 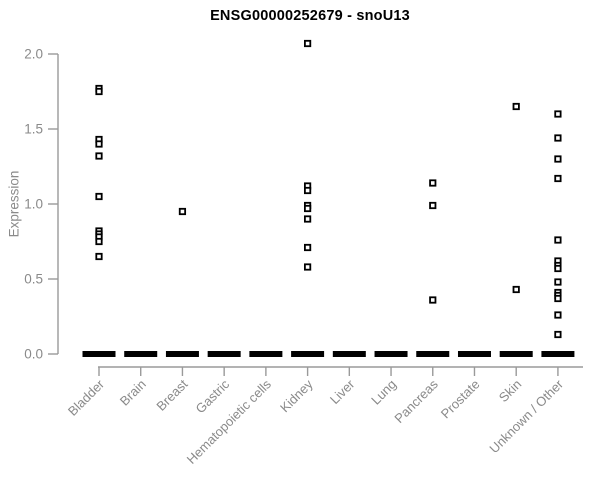 What do you see at coordinates (86, 397) in the screenshot?
I see `x-category-label: Bladder` at bounding box center [86, 397].